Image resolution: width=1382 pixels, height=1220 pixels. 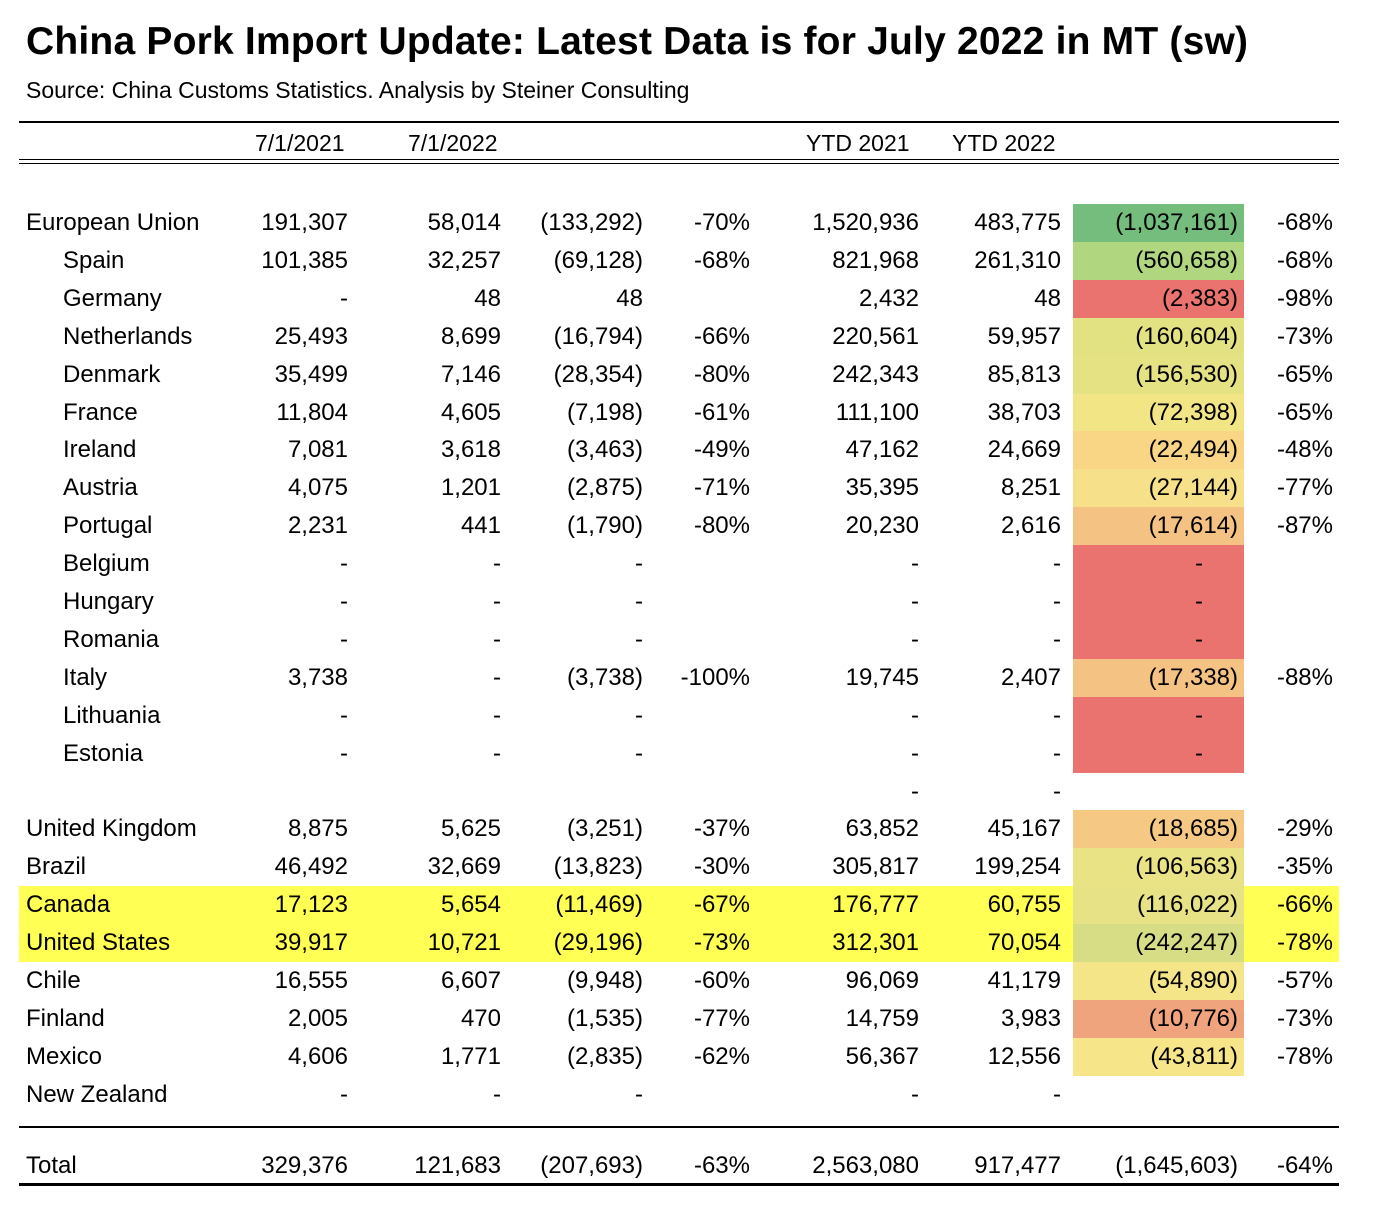 I want to click on month-2022-value: 5,625, so click(x=470, y=828).